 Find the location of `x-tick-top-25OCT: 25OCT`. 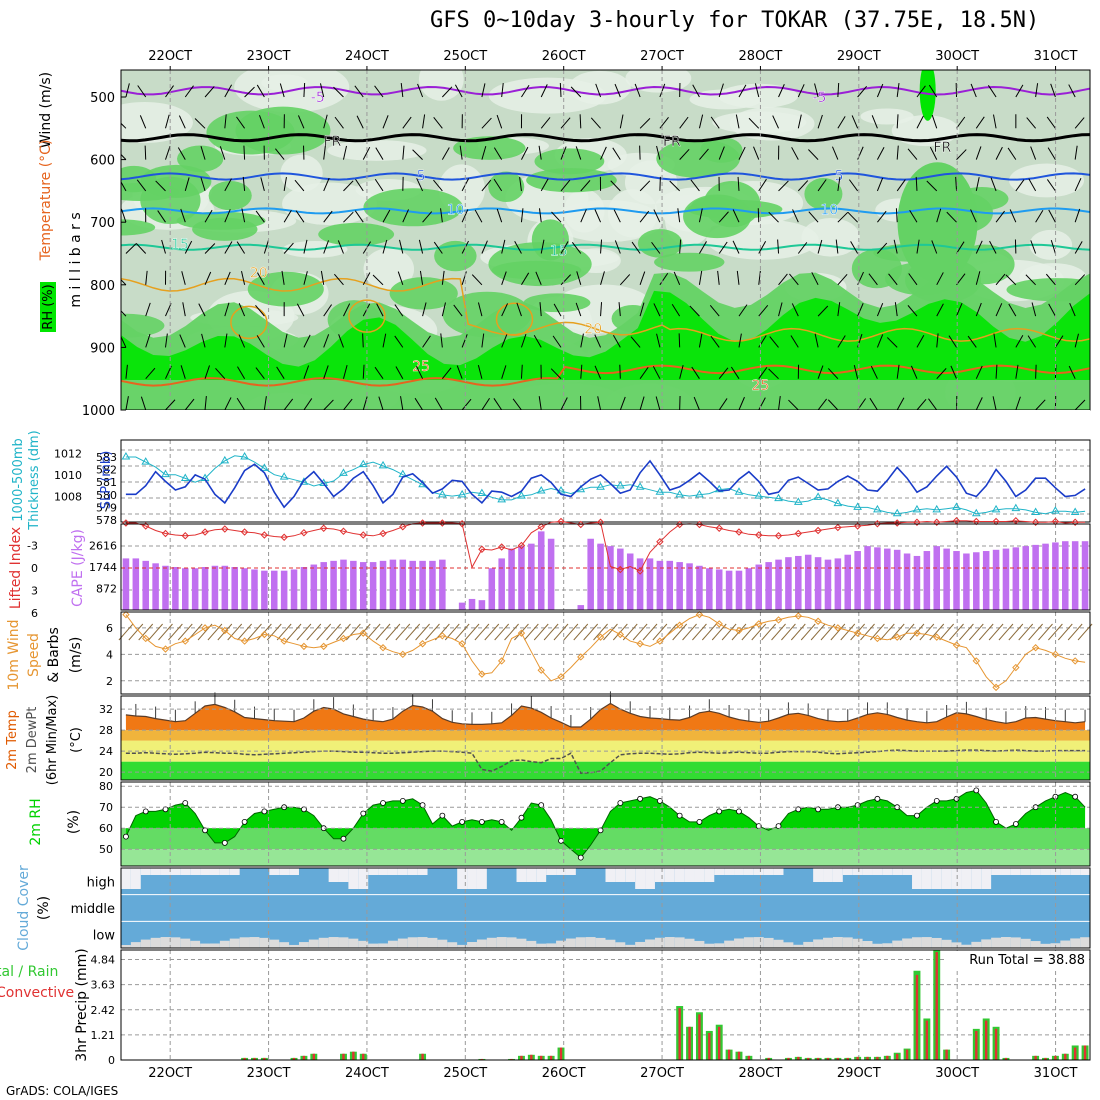

x-tick-top-25OCT: 25OCT is located at coordinates (465, 56).